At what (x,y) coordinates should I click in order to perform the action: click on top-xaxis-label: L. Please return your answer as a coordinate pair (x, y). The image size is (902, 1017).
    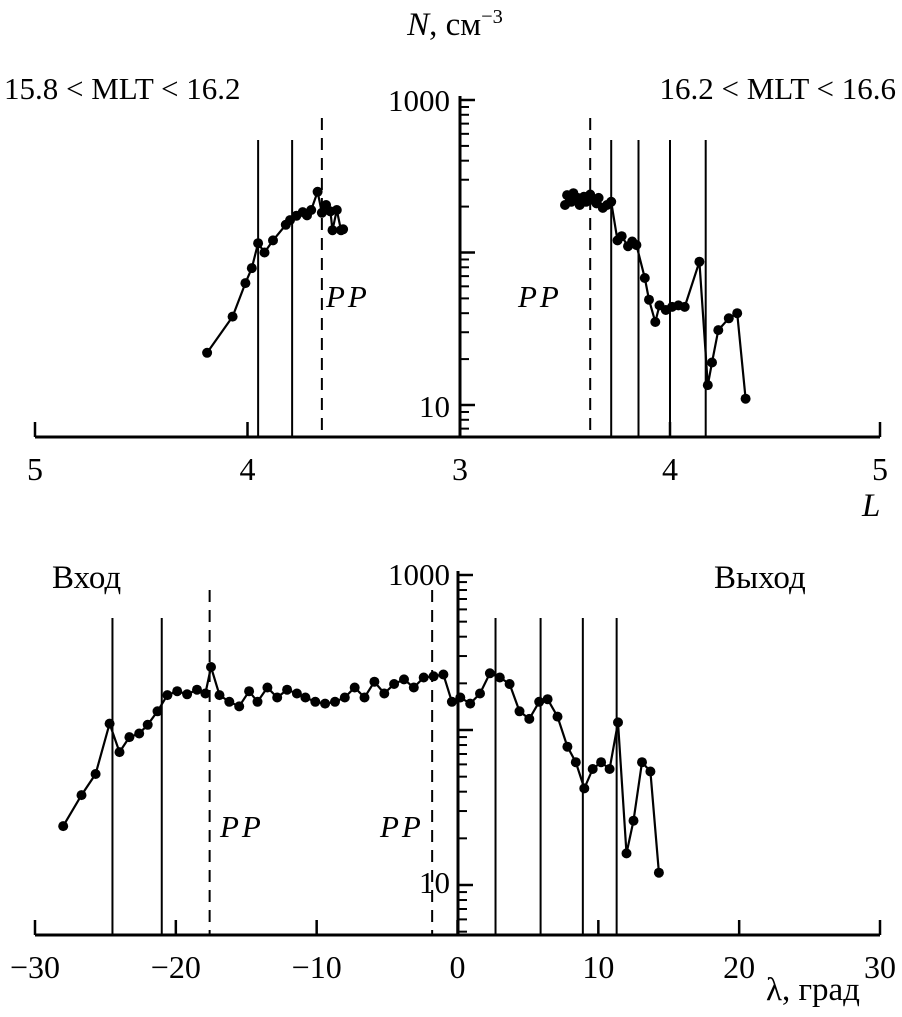
    Looking at the image, I should click on (871, 506).